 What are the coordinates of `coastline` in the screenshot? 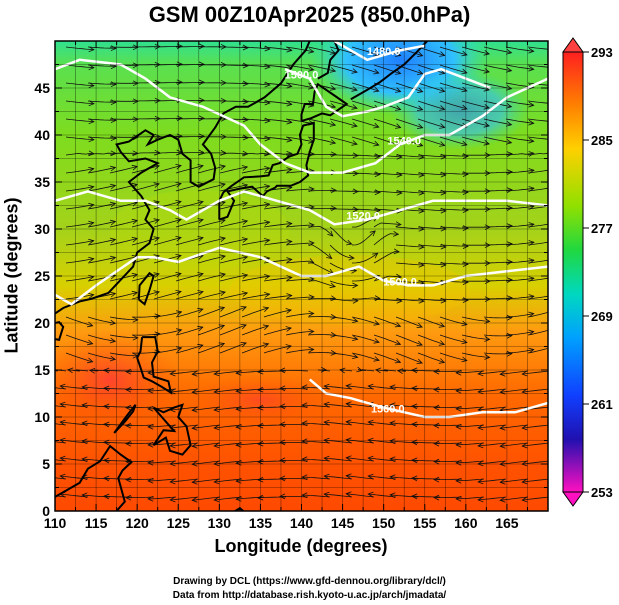 It's located at (328, 60).